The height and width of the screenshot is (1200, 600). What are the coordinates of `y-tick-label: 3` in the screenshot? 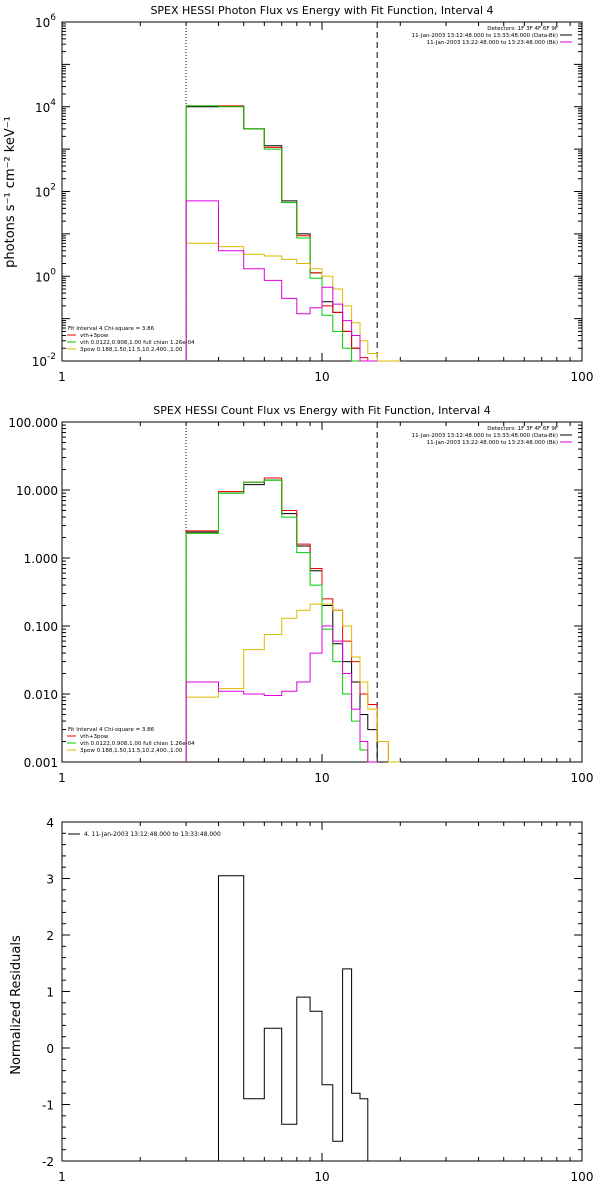 It's located at (50, 880).